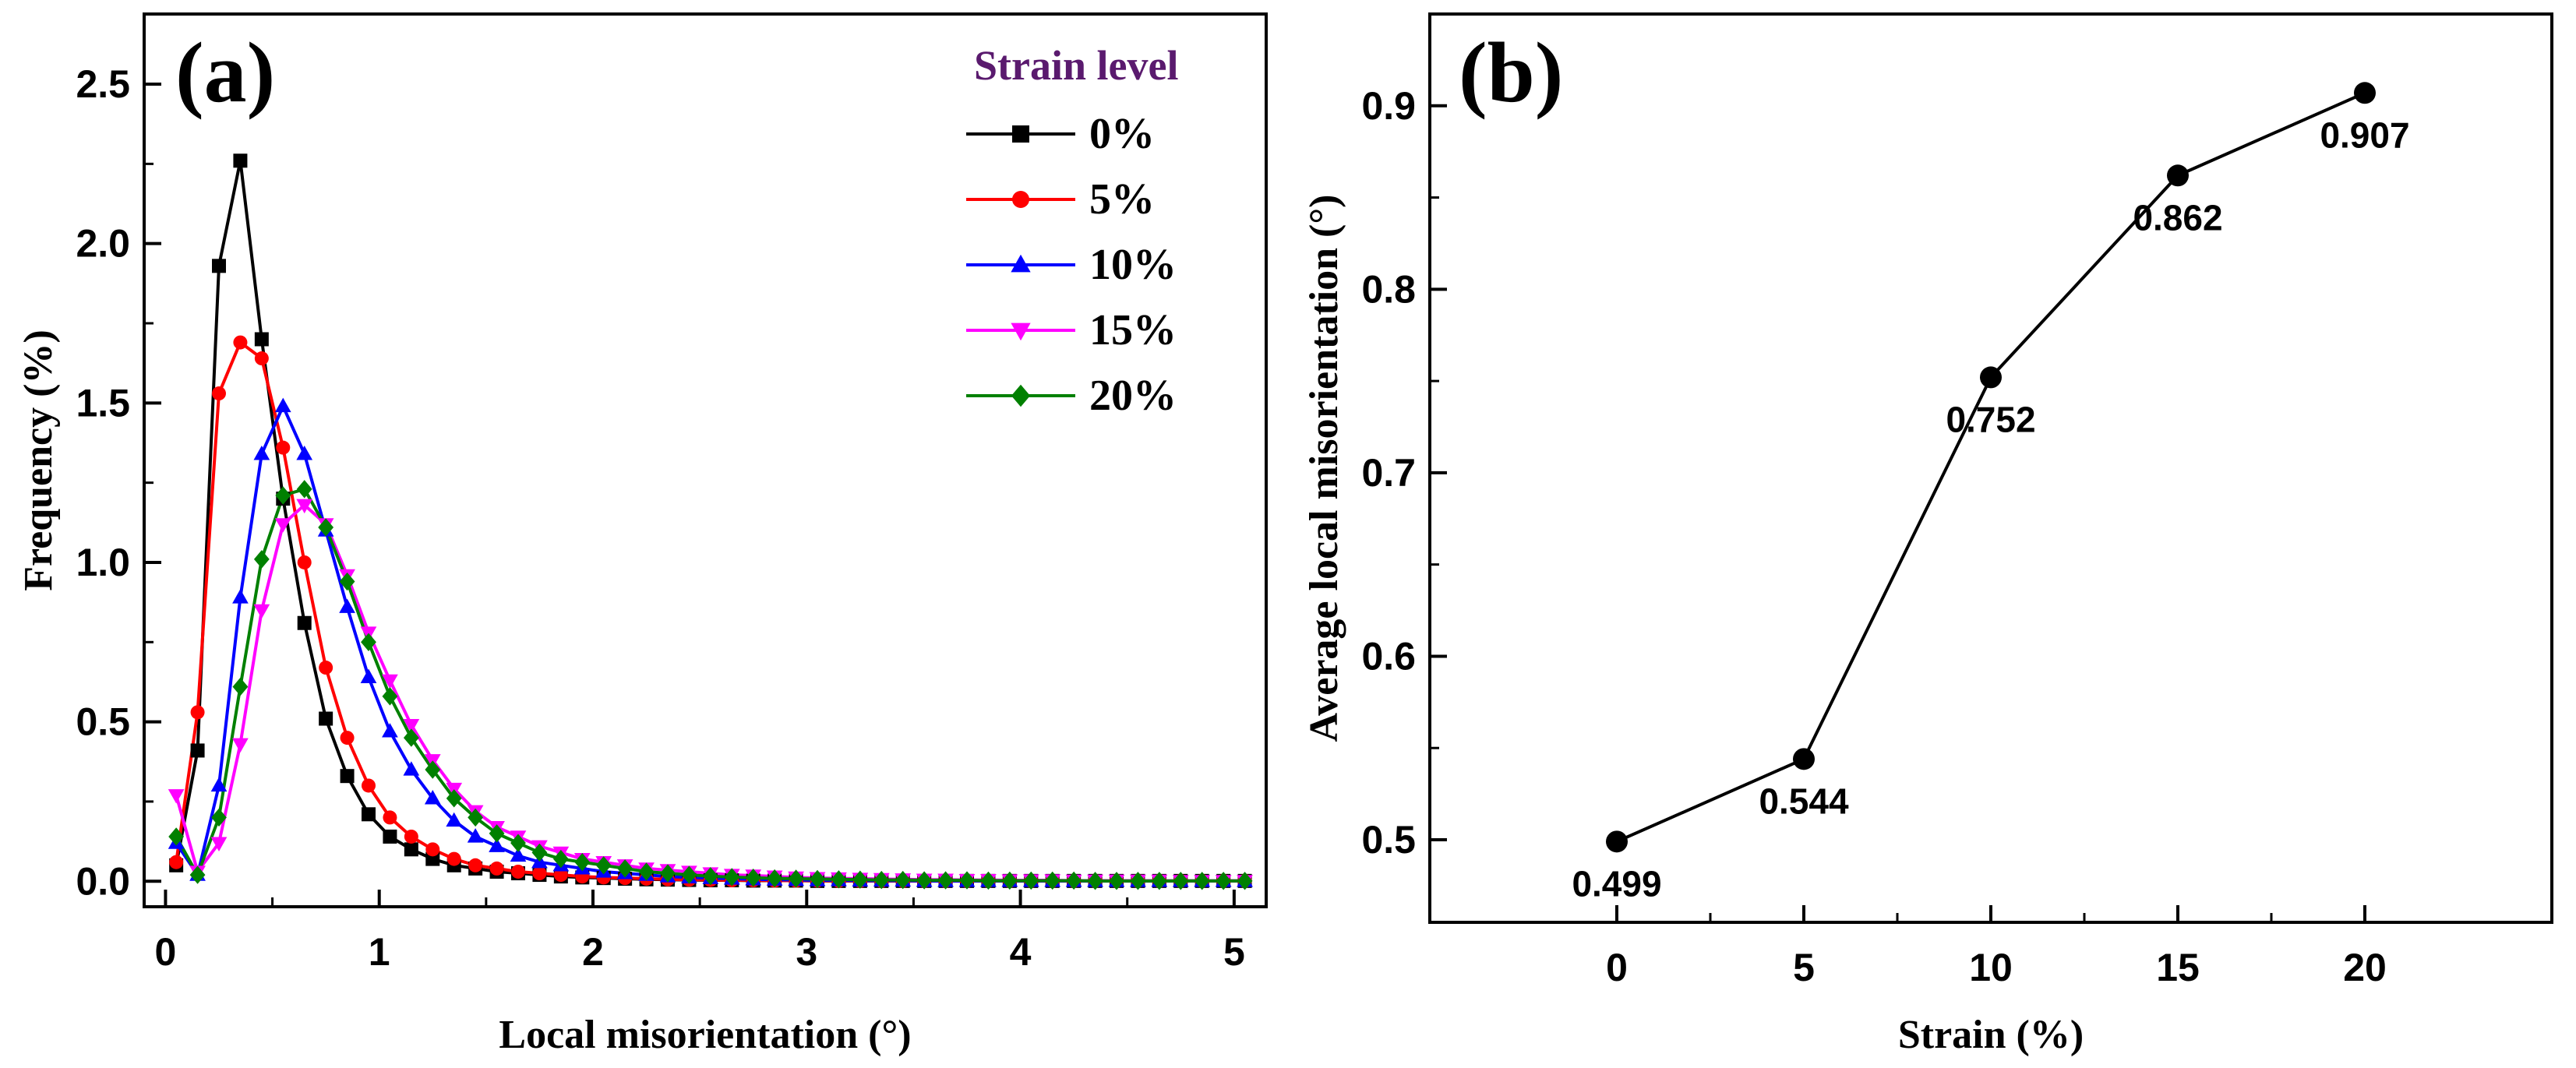  I want to click on legend-title: Strain level, so click(1076, 65).